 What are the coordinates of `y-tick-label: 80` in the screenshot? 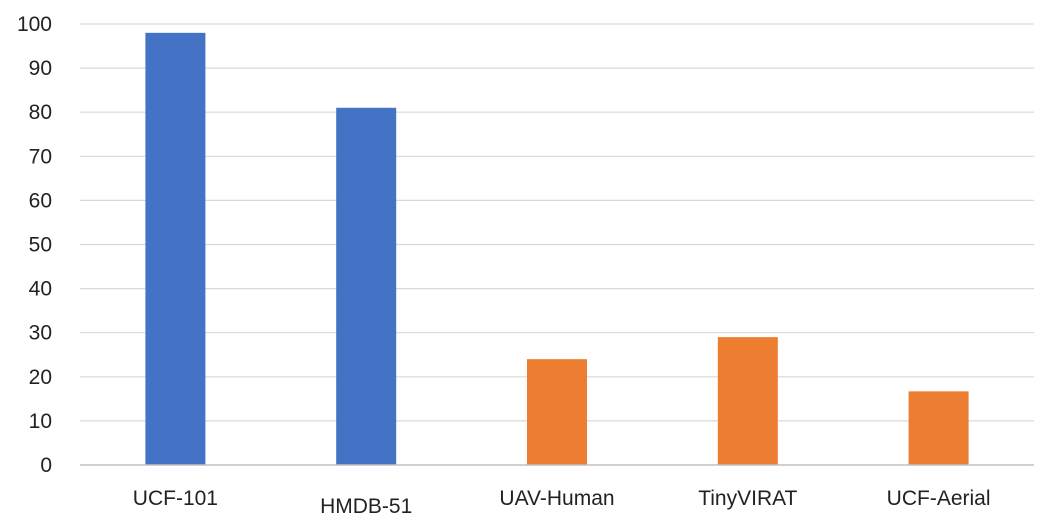 It's located at (40, 112).